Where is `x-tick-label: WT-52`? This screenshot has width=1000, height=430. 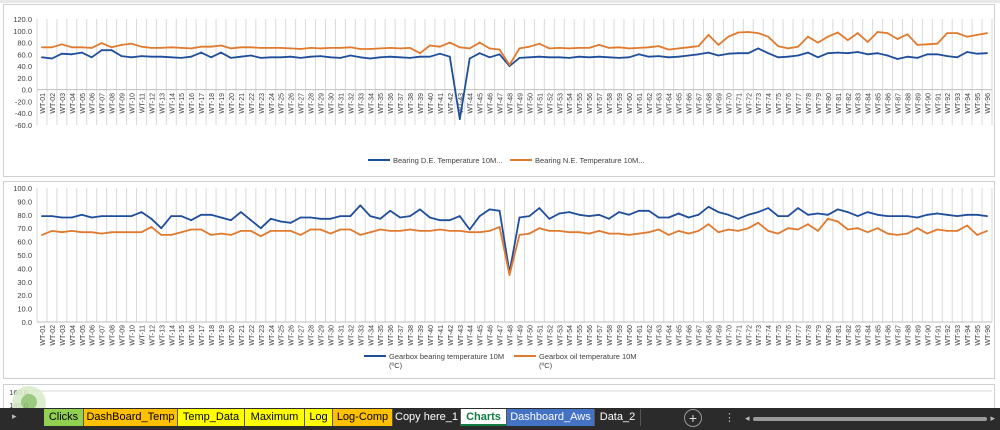 x-tick-label: WT-52 is located at coordinates (550, 335).